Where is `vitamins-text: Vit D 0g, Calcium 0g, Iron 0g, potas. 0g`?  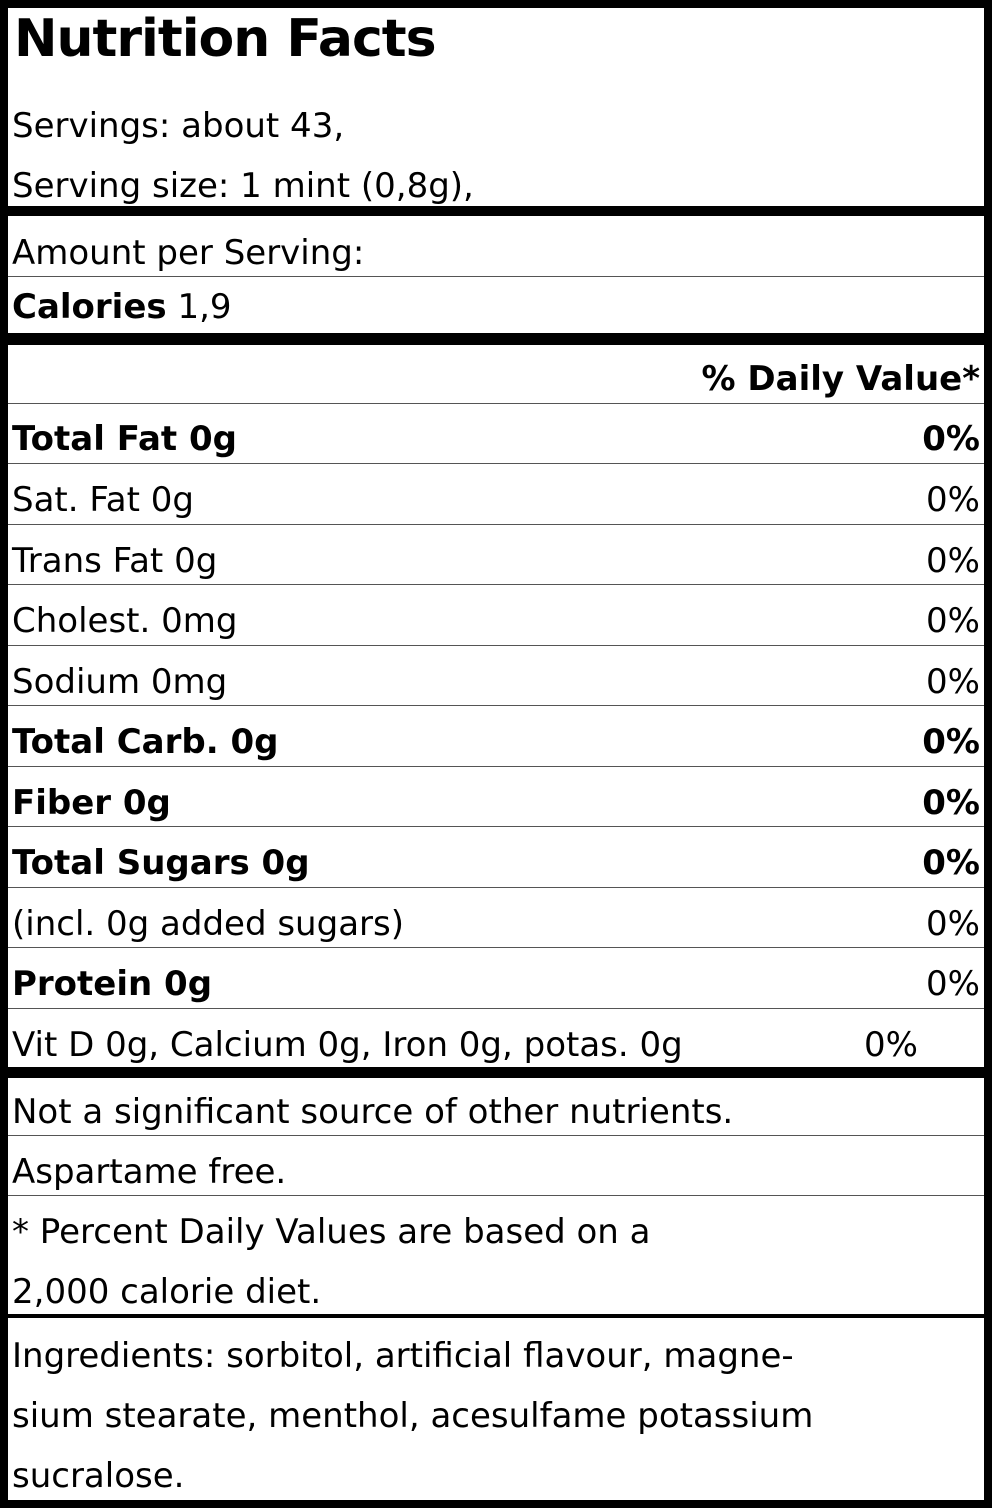
vitamins-text: Vit D 0g, Calcium 0g, Iron 0g, potas. 0g is located at coordinates (347, 1045).